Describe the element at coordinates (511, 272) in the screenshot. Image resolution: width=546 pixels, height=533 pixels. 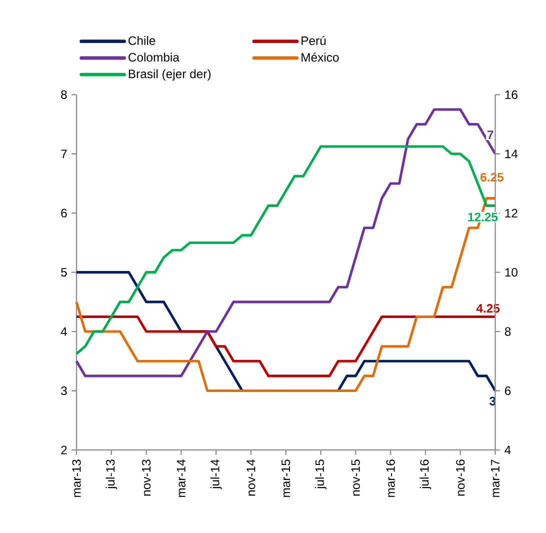
I see `y2-tick-label: 10` at that location.